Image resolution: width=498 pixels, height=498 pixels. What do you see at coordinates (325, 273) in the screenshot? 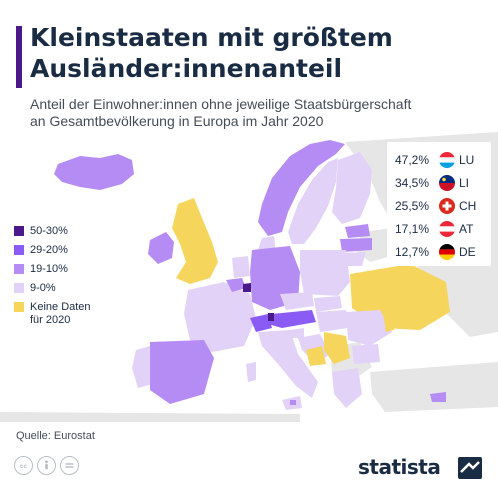
I see `poland-region` at bounding box center [325, 273].